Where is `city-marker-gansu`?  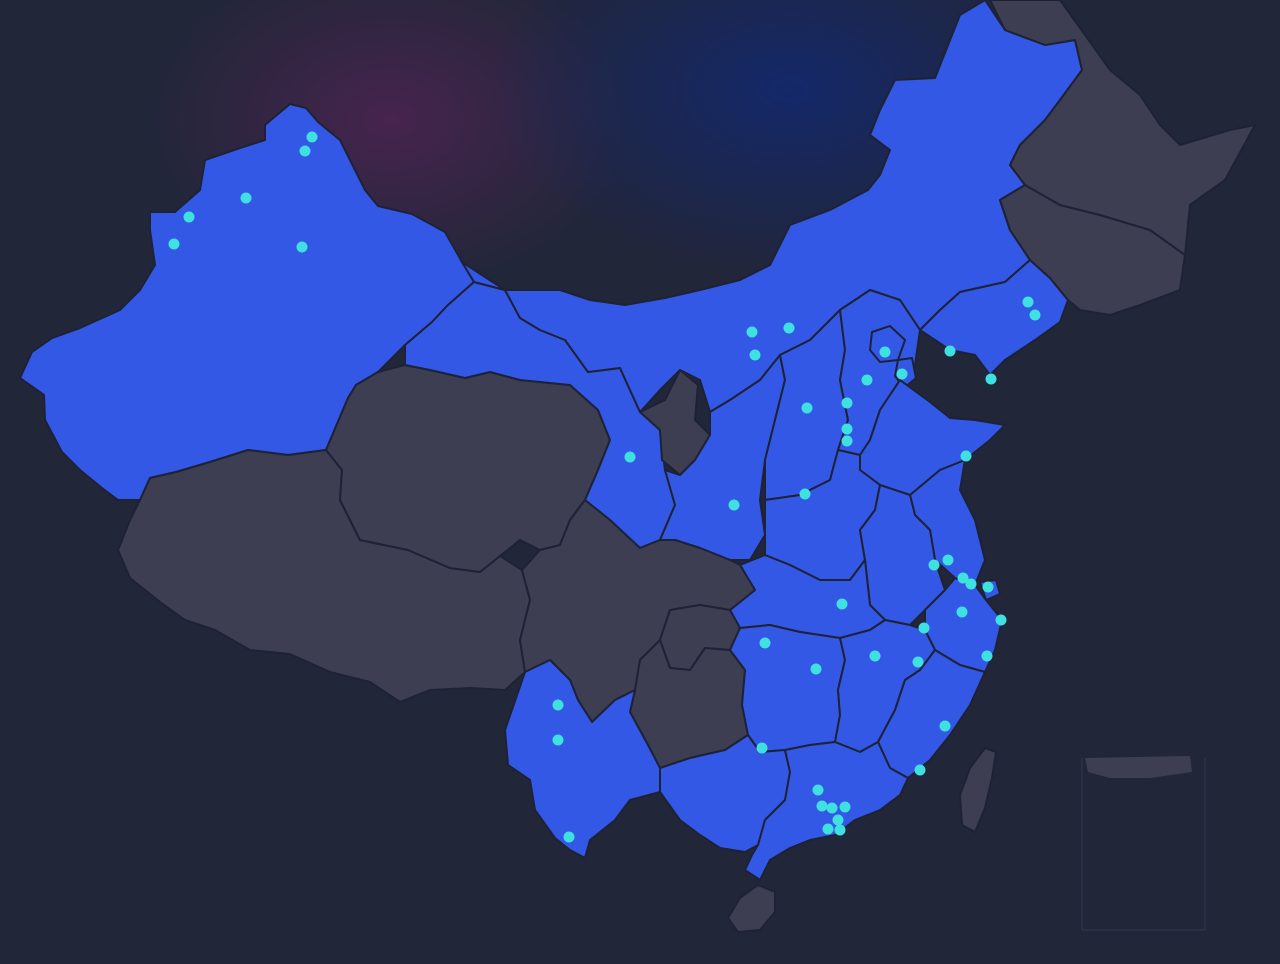 city-marker-gansu is located at coordinates (630, 457).